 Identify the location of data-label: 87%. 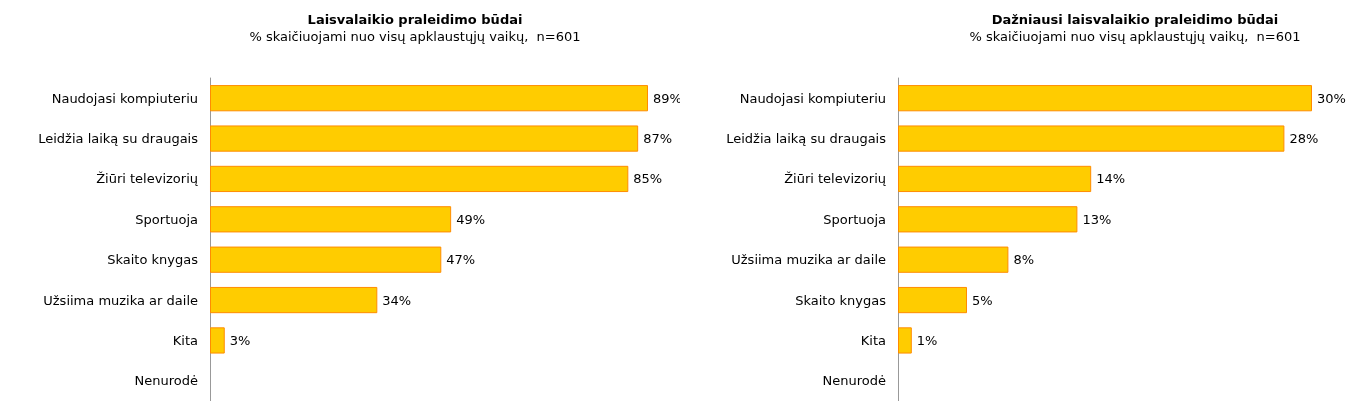
(658, 139).